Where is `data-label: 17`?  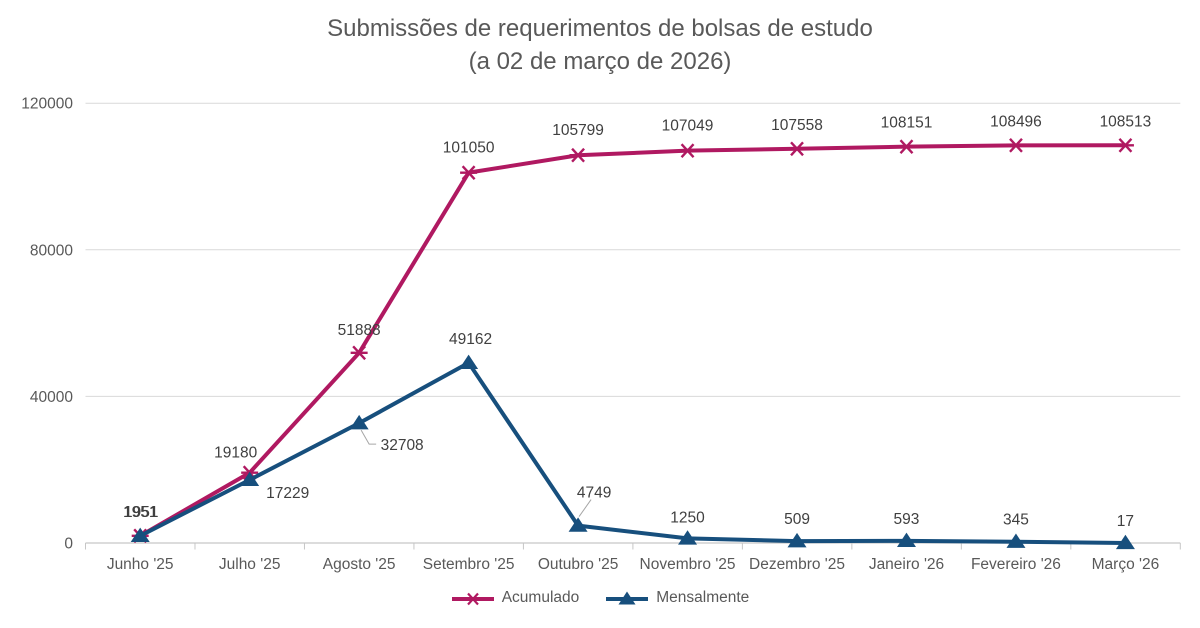
data-label: 17 is located at coordinates (1125, 521).